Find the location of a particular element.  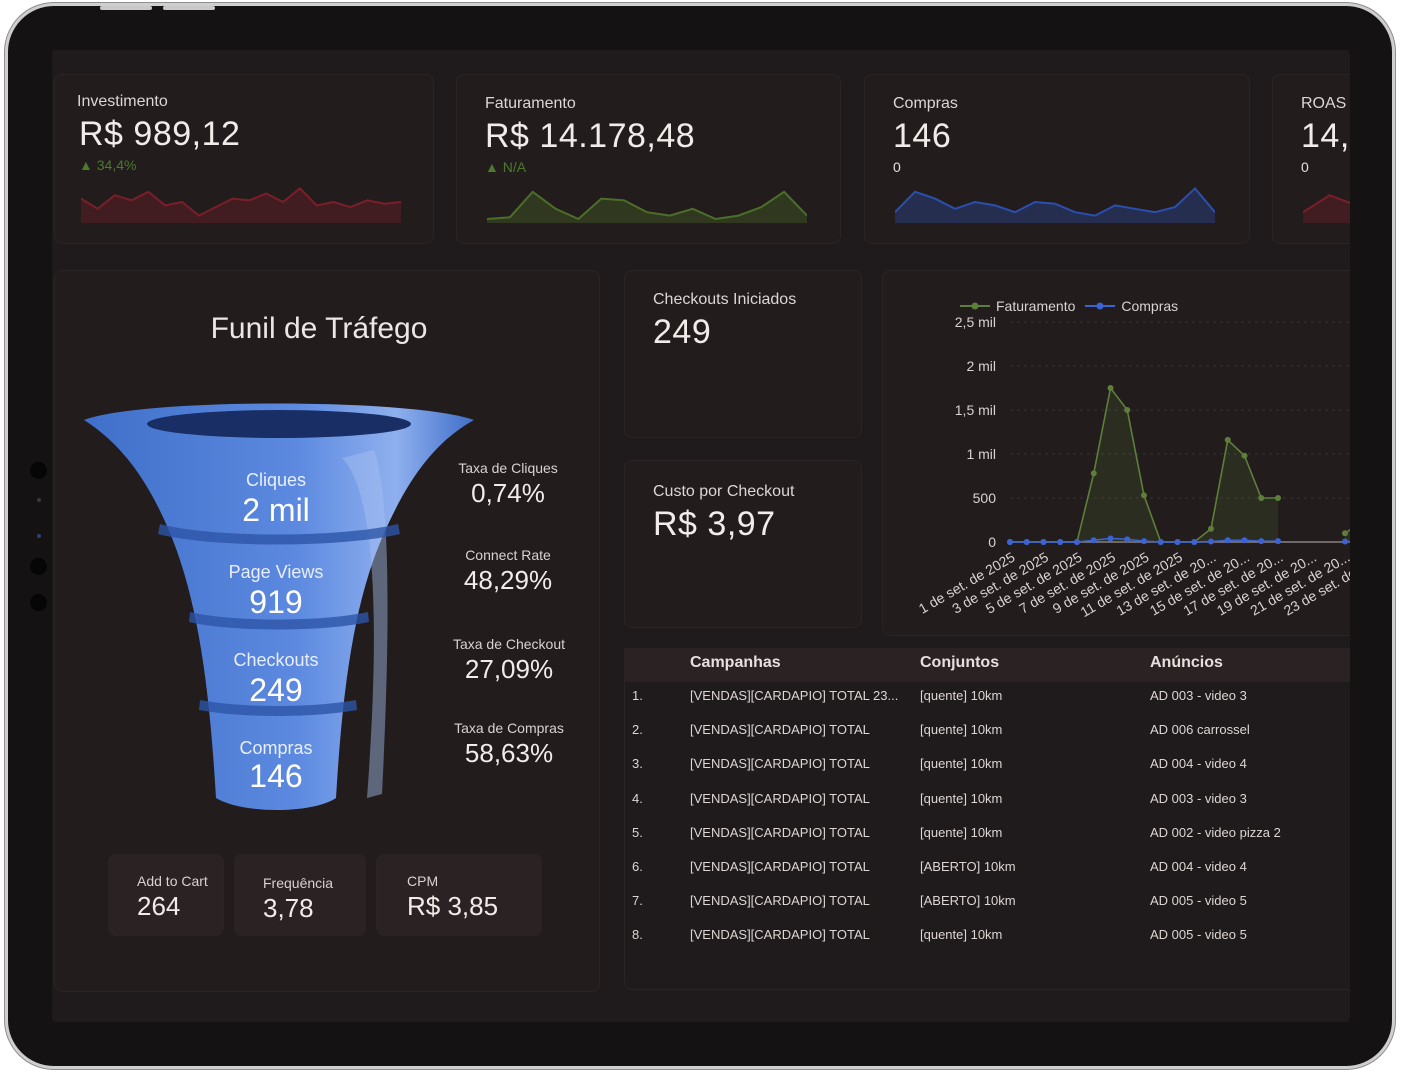

row-number: 6. is located at coordinates (637, 866).